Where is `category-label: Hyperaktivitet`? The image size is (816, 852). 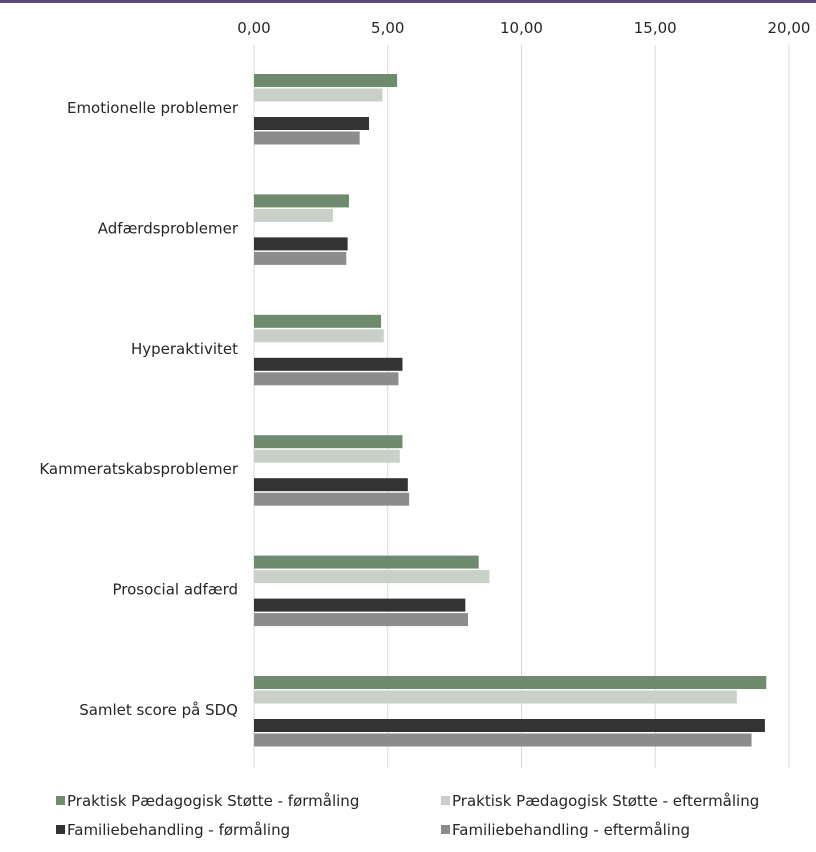
category-label: Hyperaktivitet is located at coordinates (184, 349).